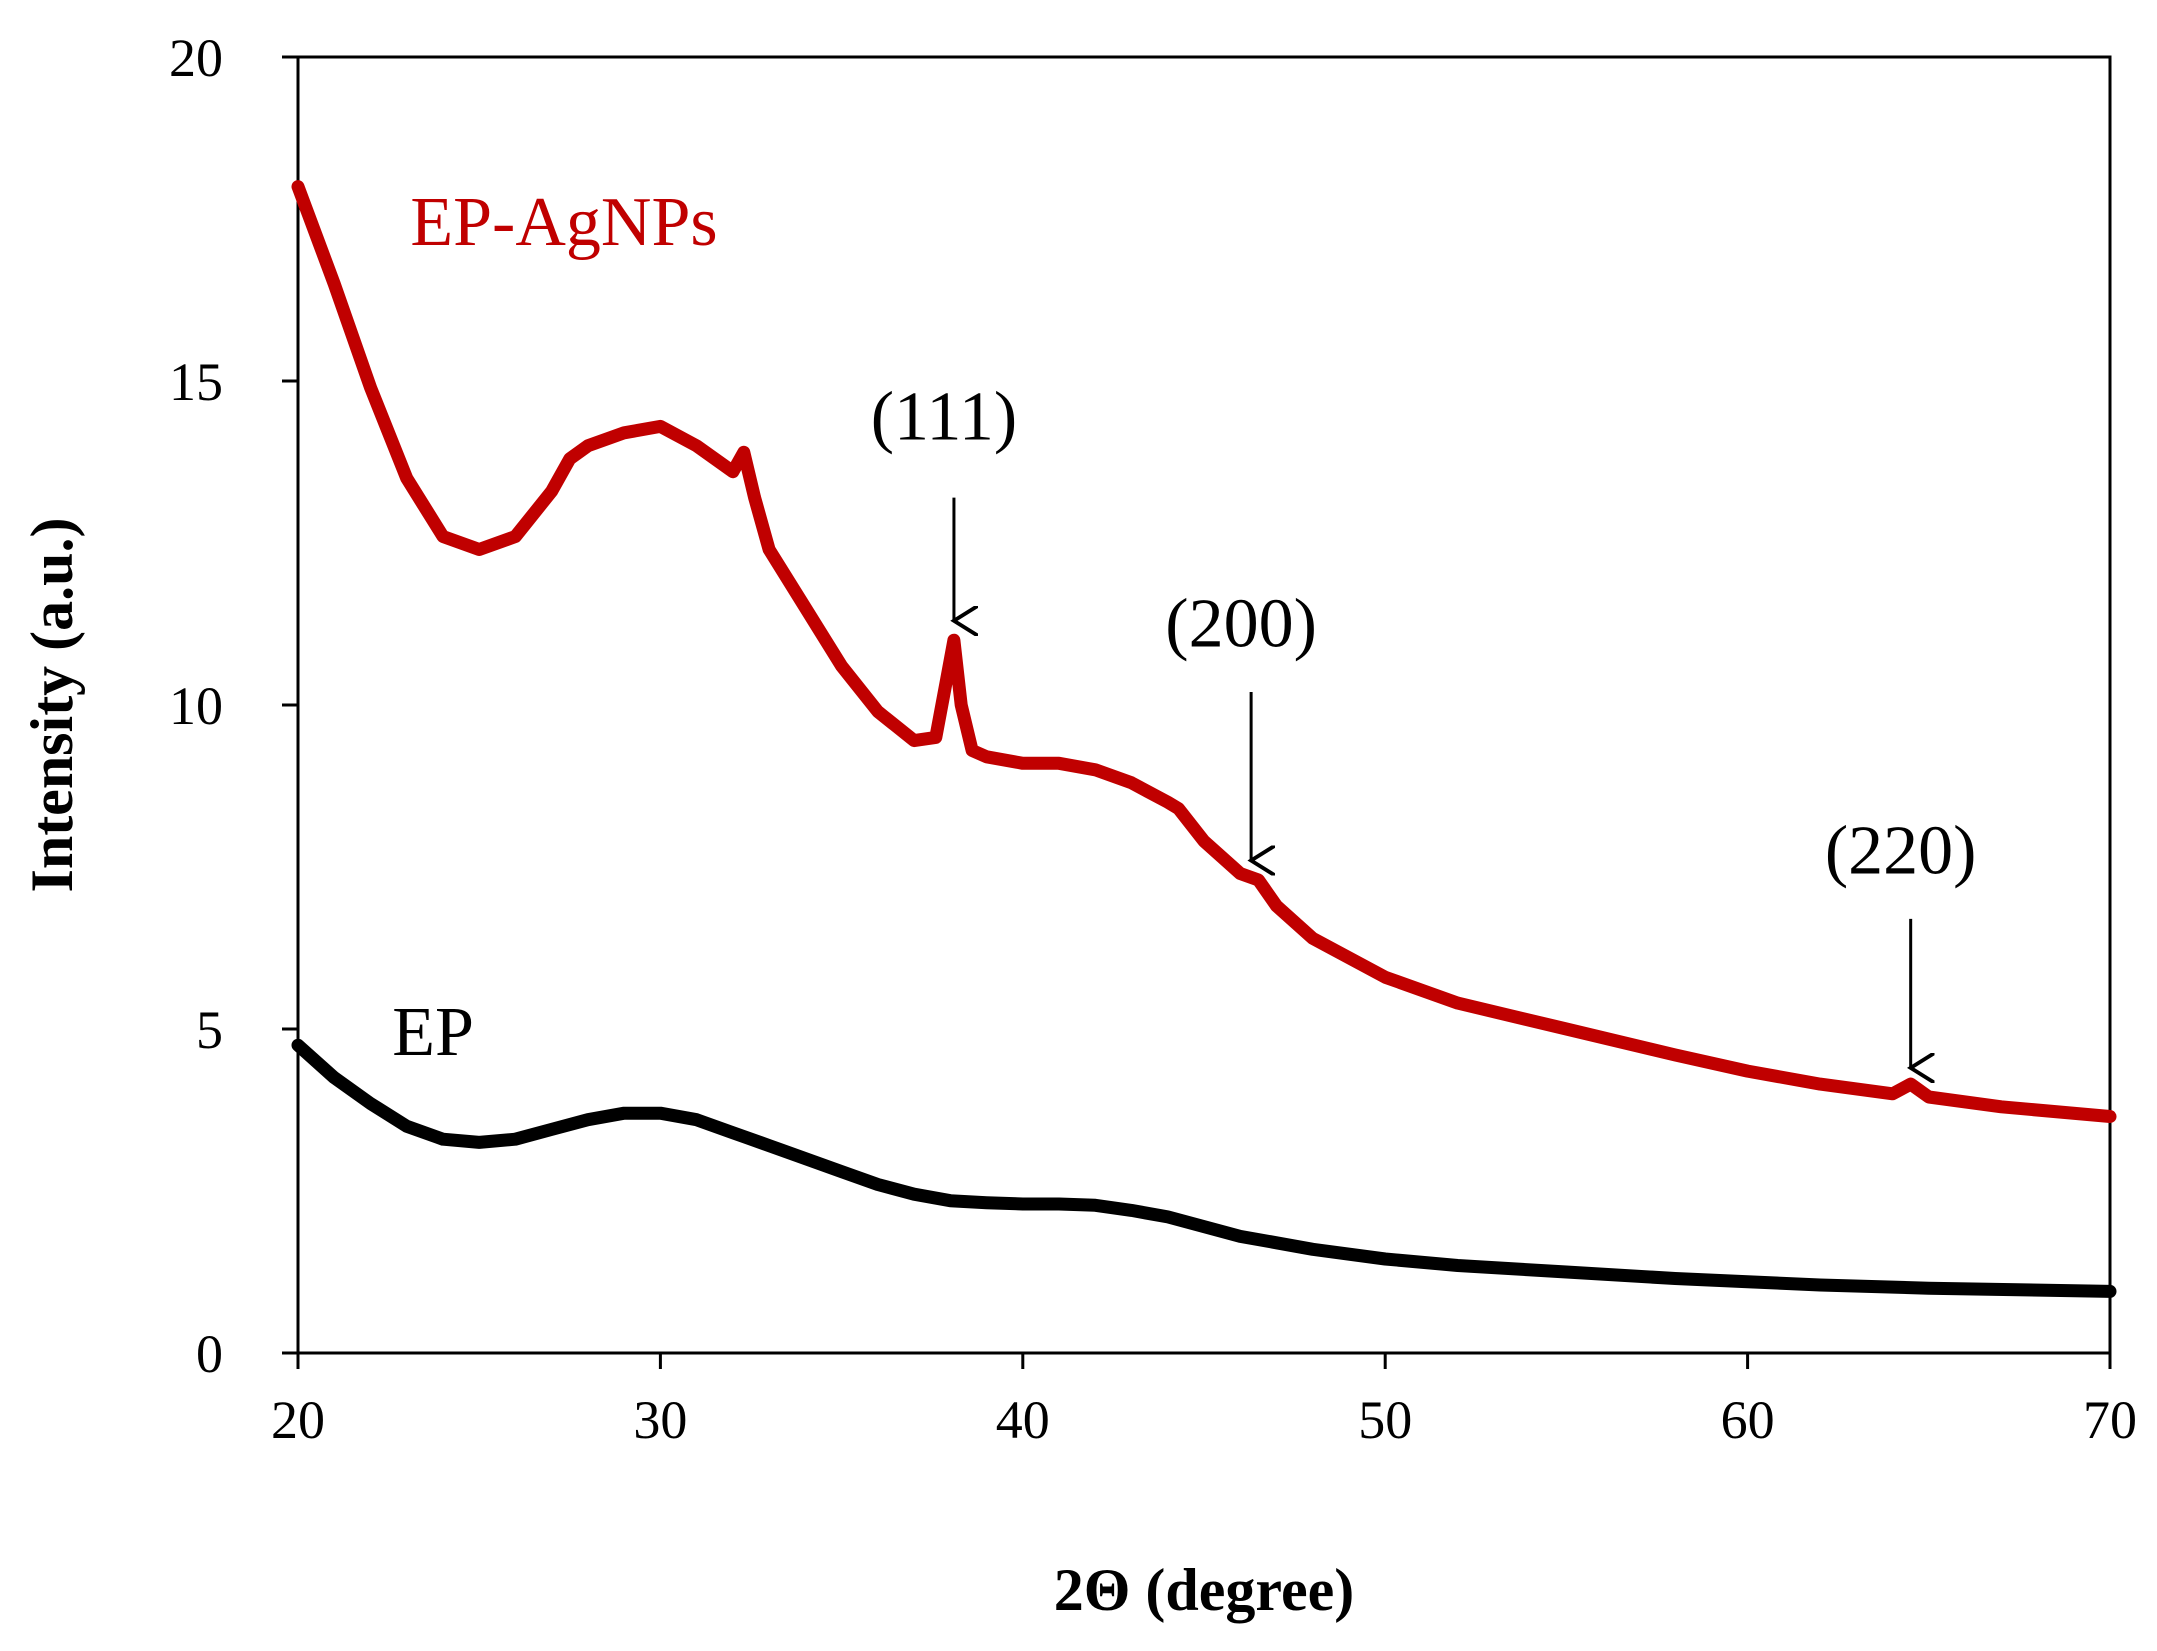  I want to click on x-axis-ticks: 20 30 40 50 60 70, so click(1204, 1401).